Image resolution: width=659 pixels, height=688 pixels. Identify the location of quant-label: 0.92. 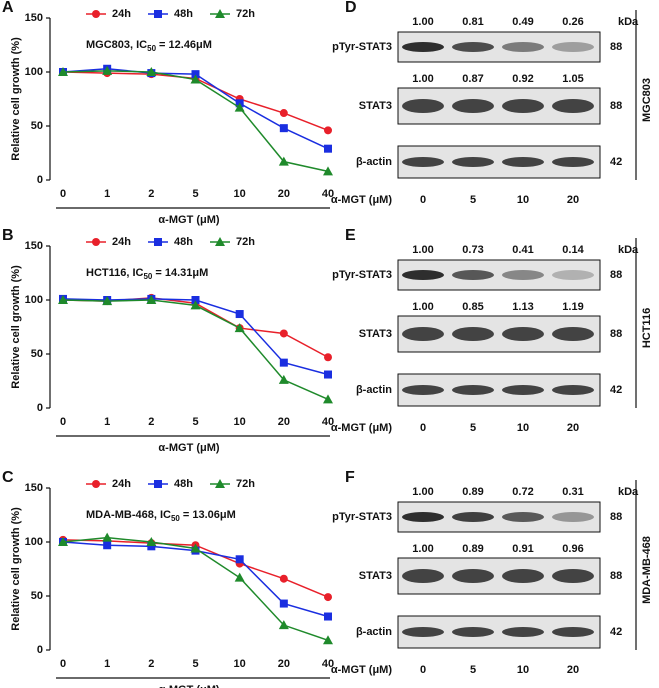
(522, 79).